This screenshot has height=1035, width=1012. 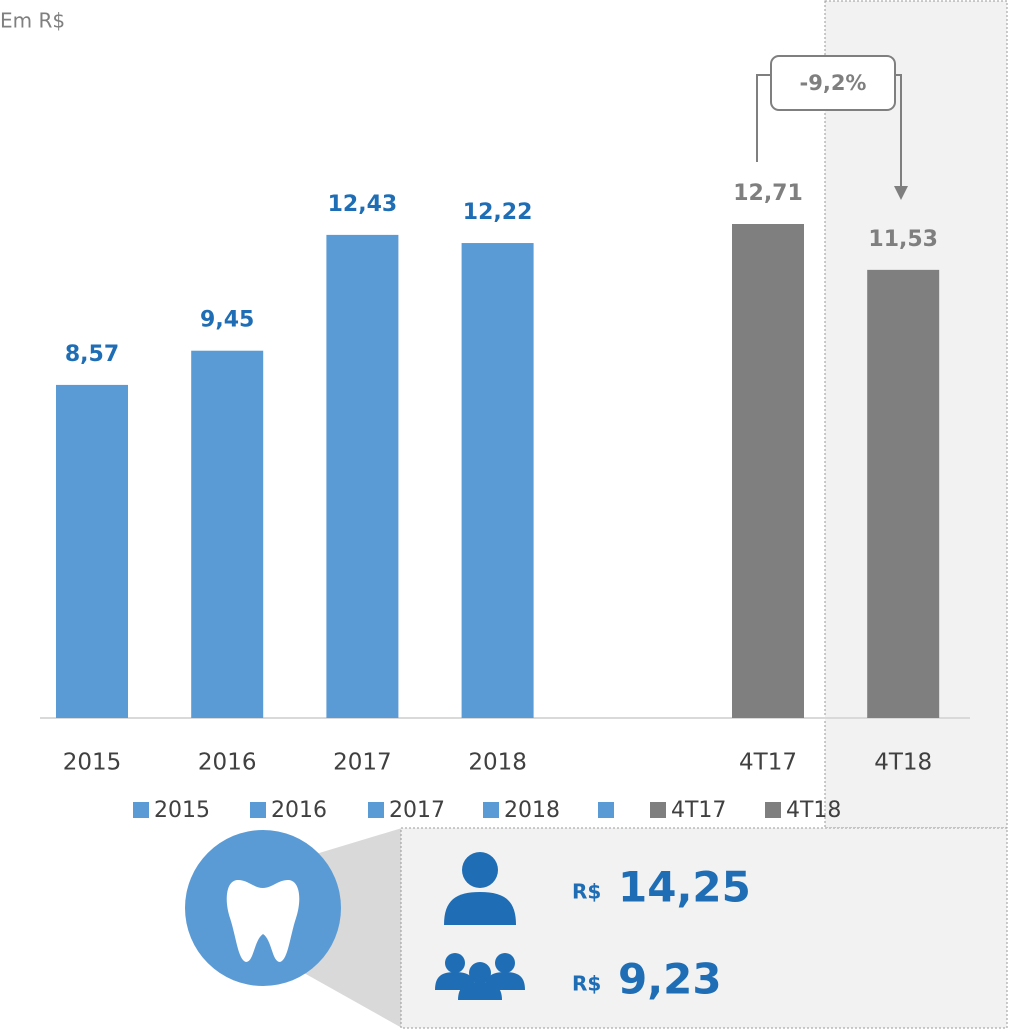 I want to click on x-tick-label: 4T18, so click(x=903, y=763).